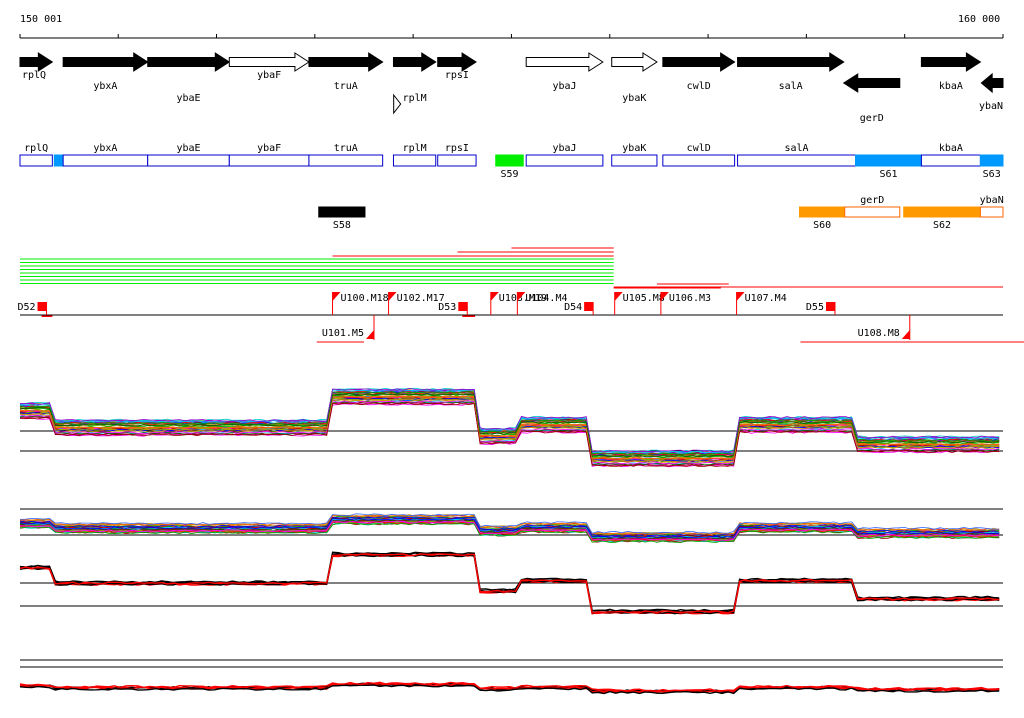 The height and width of the screenshot is (718, 1024). Describe the element at coordinates (634, 148) in the screenshot. I see `segment-label-ybaK: ybaK` at that location.